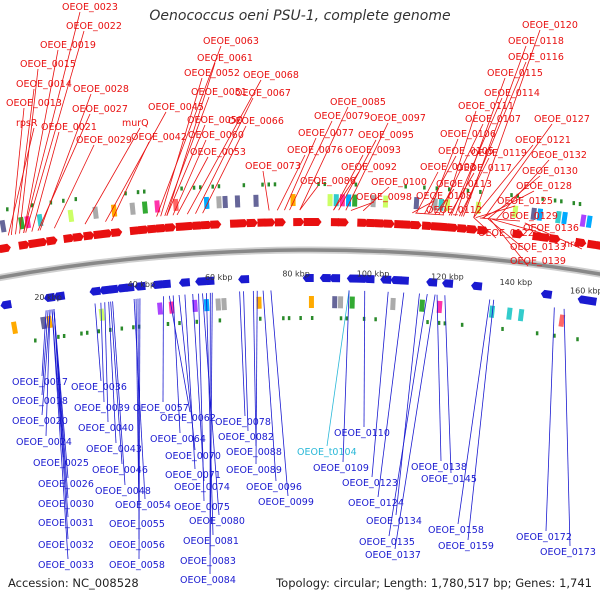  Describe the element at coordinates (448, 167) in the screenshot. I see `gene-label-forward: OEOE_0103` at that location.